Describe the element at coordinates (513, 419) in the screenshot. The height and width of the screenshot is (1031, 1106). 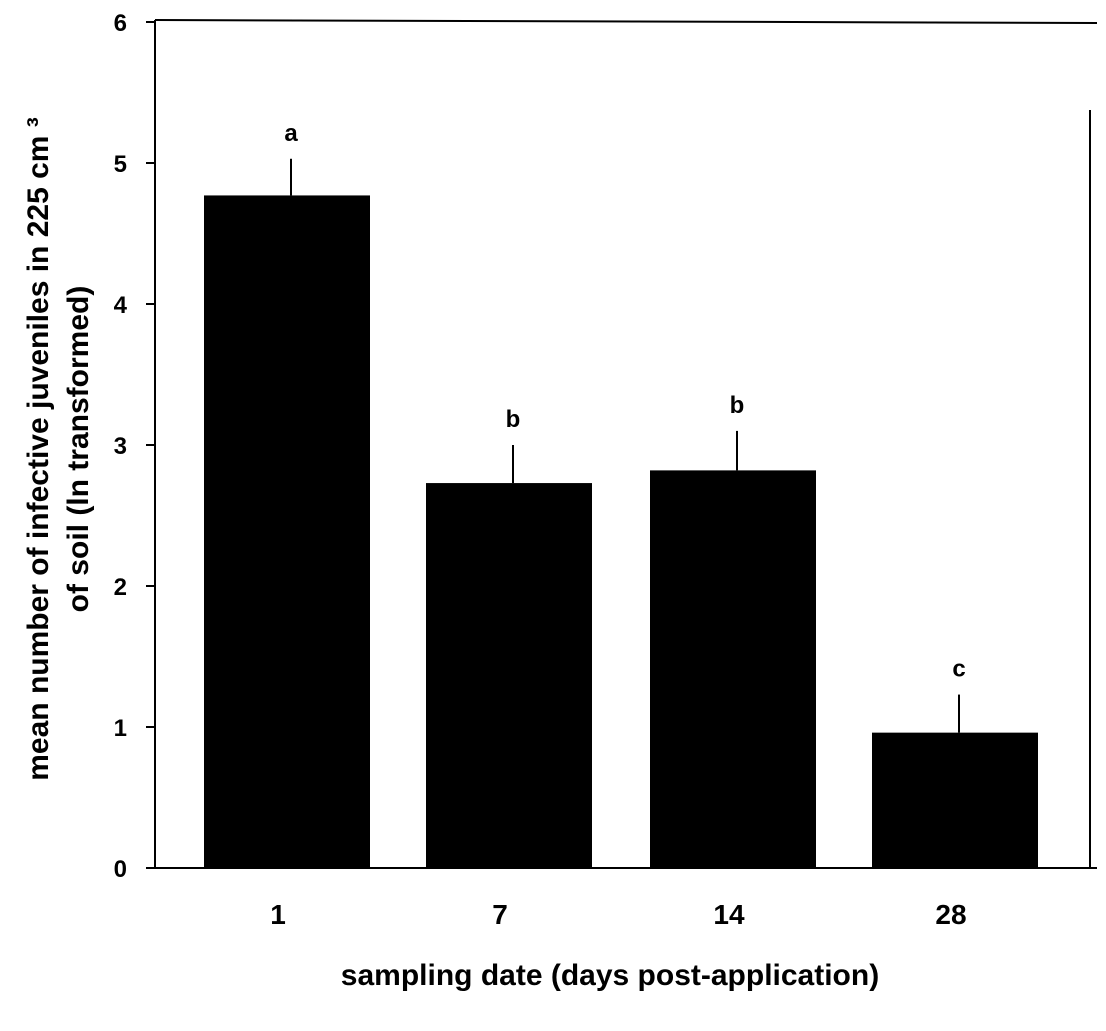
I see `significance-label-day-7: b` at that location.